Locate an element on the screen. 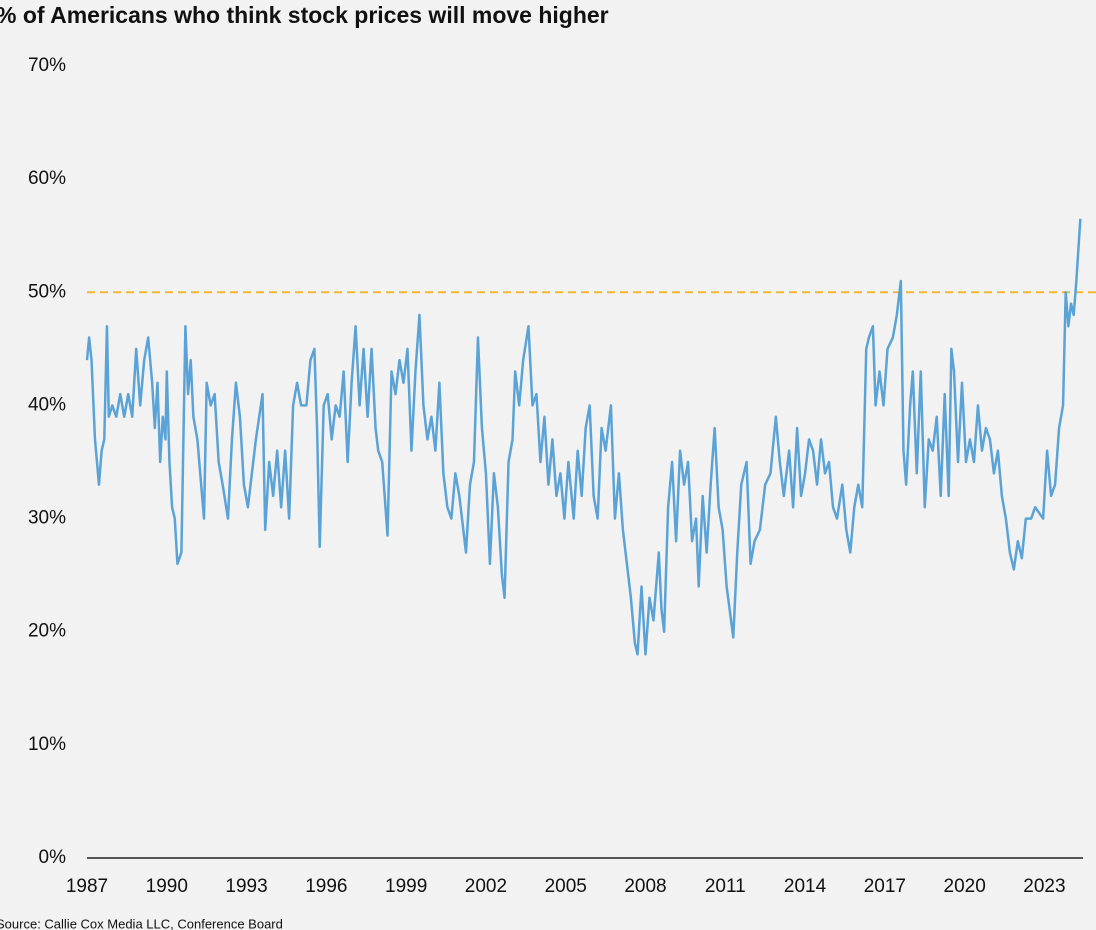 The height and width of the screenshot is (930, 1096). y-tick-label: 10% is located at coordinates (47, 744).